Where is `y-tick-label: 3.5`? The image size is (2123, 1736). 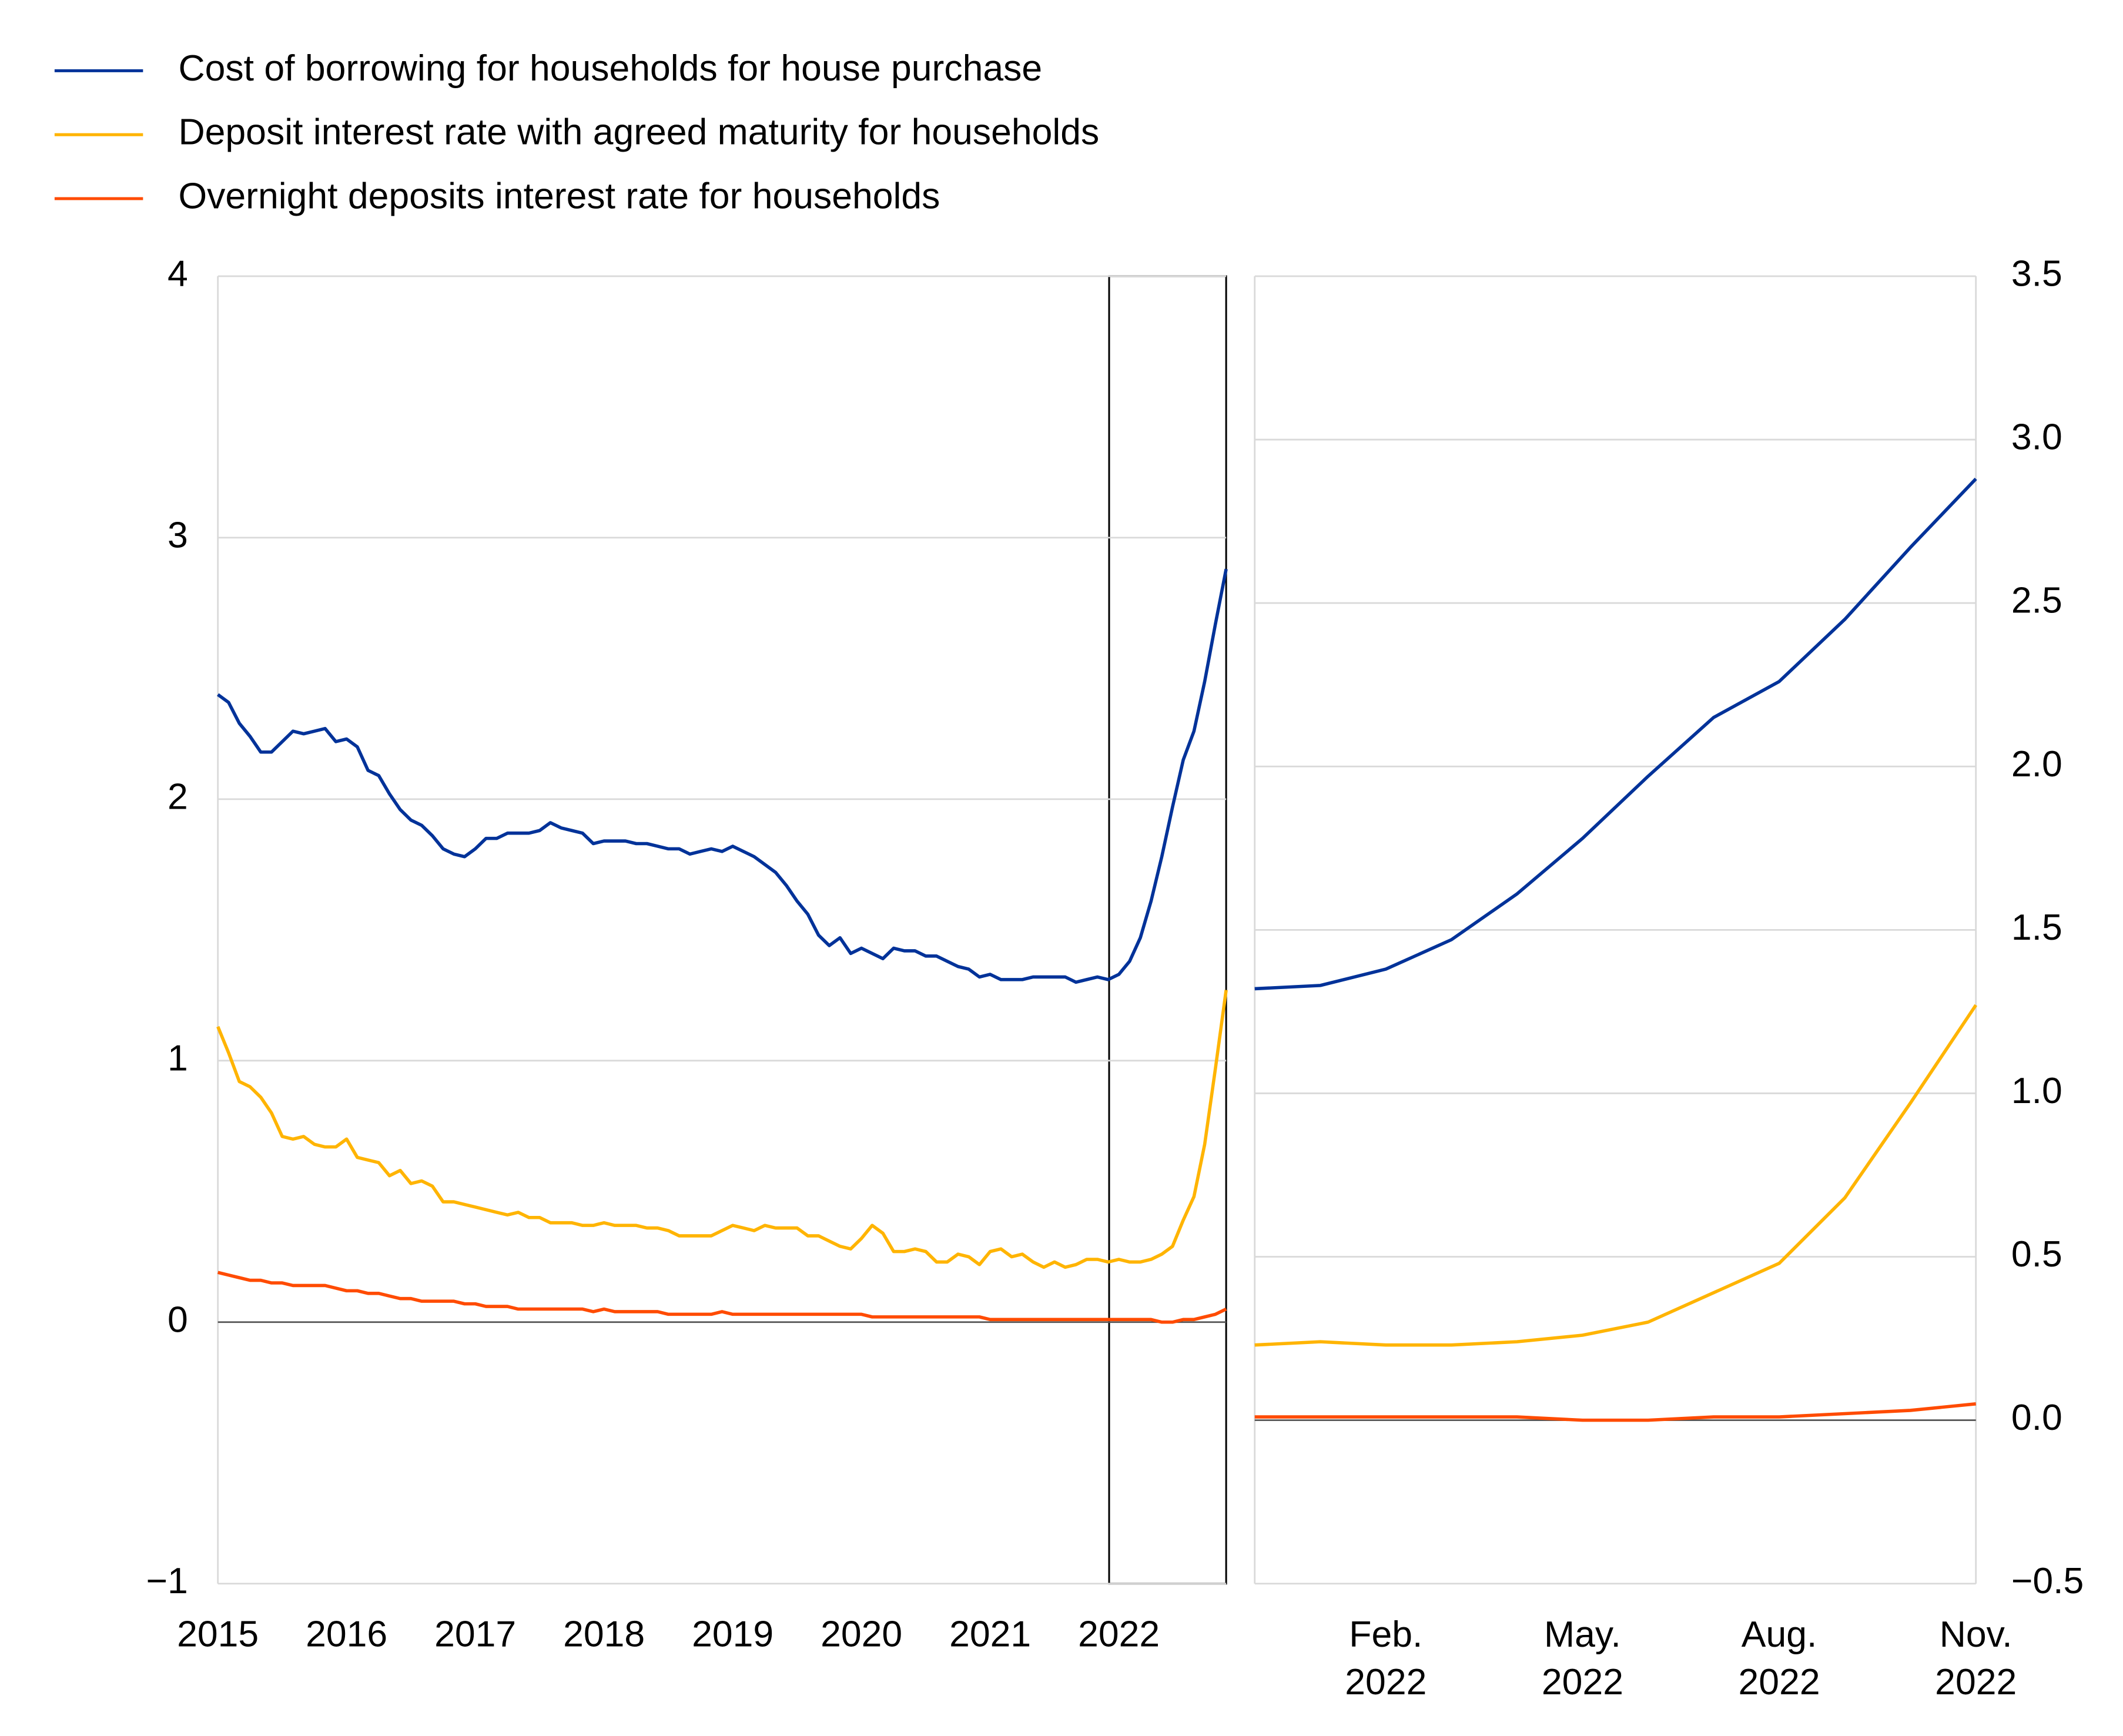
y-tick-label: 3.5 is located at coordinates (2036, 273).